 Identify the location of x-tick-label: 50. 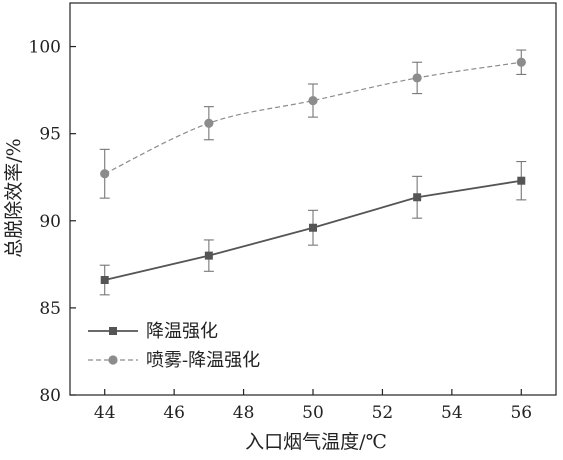
(313, 413).